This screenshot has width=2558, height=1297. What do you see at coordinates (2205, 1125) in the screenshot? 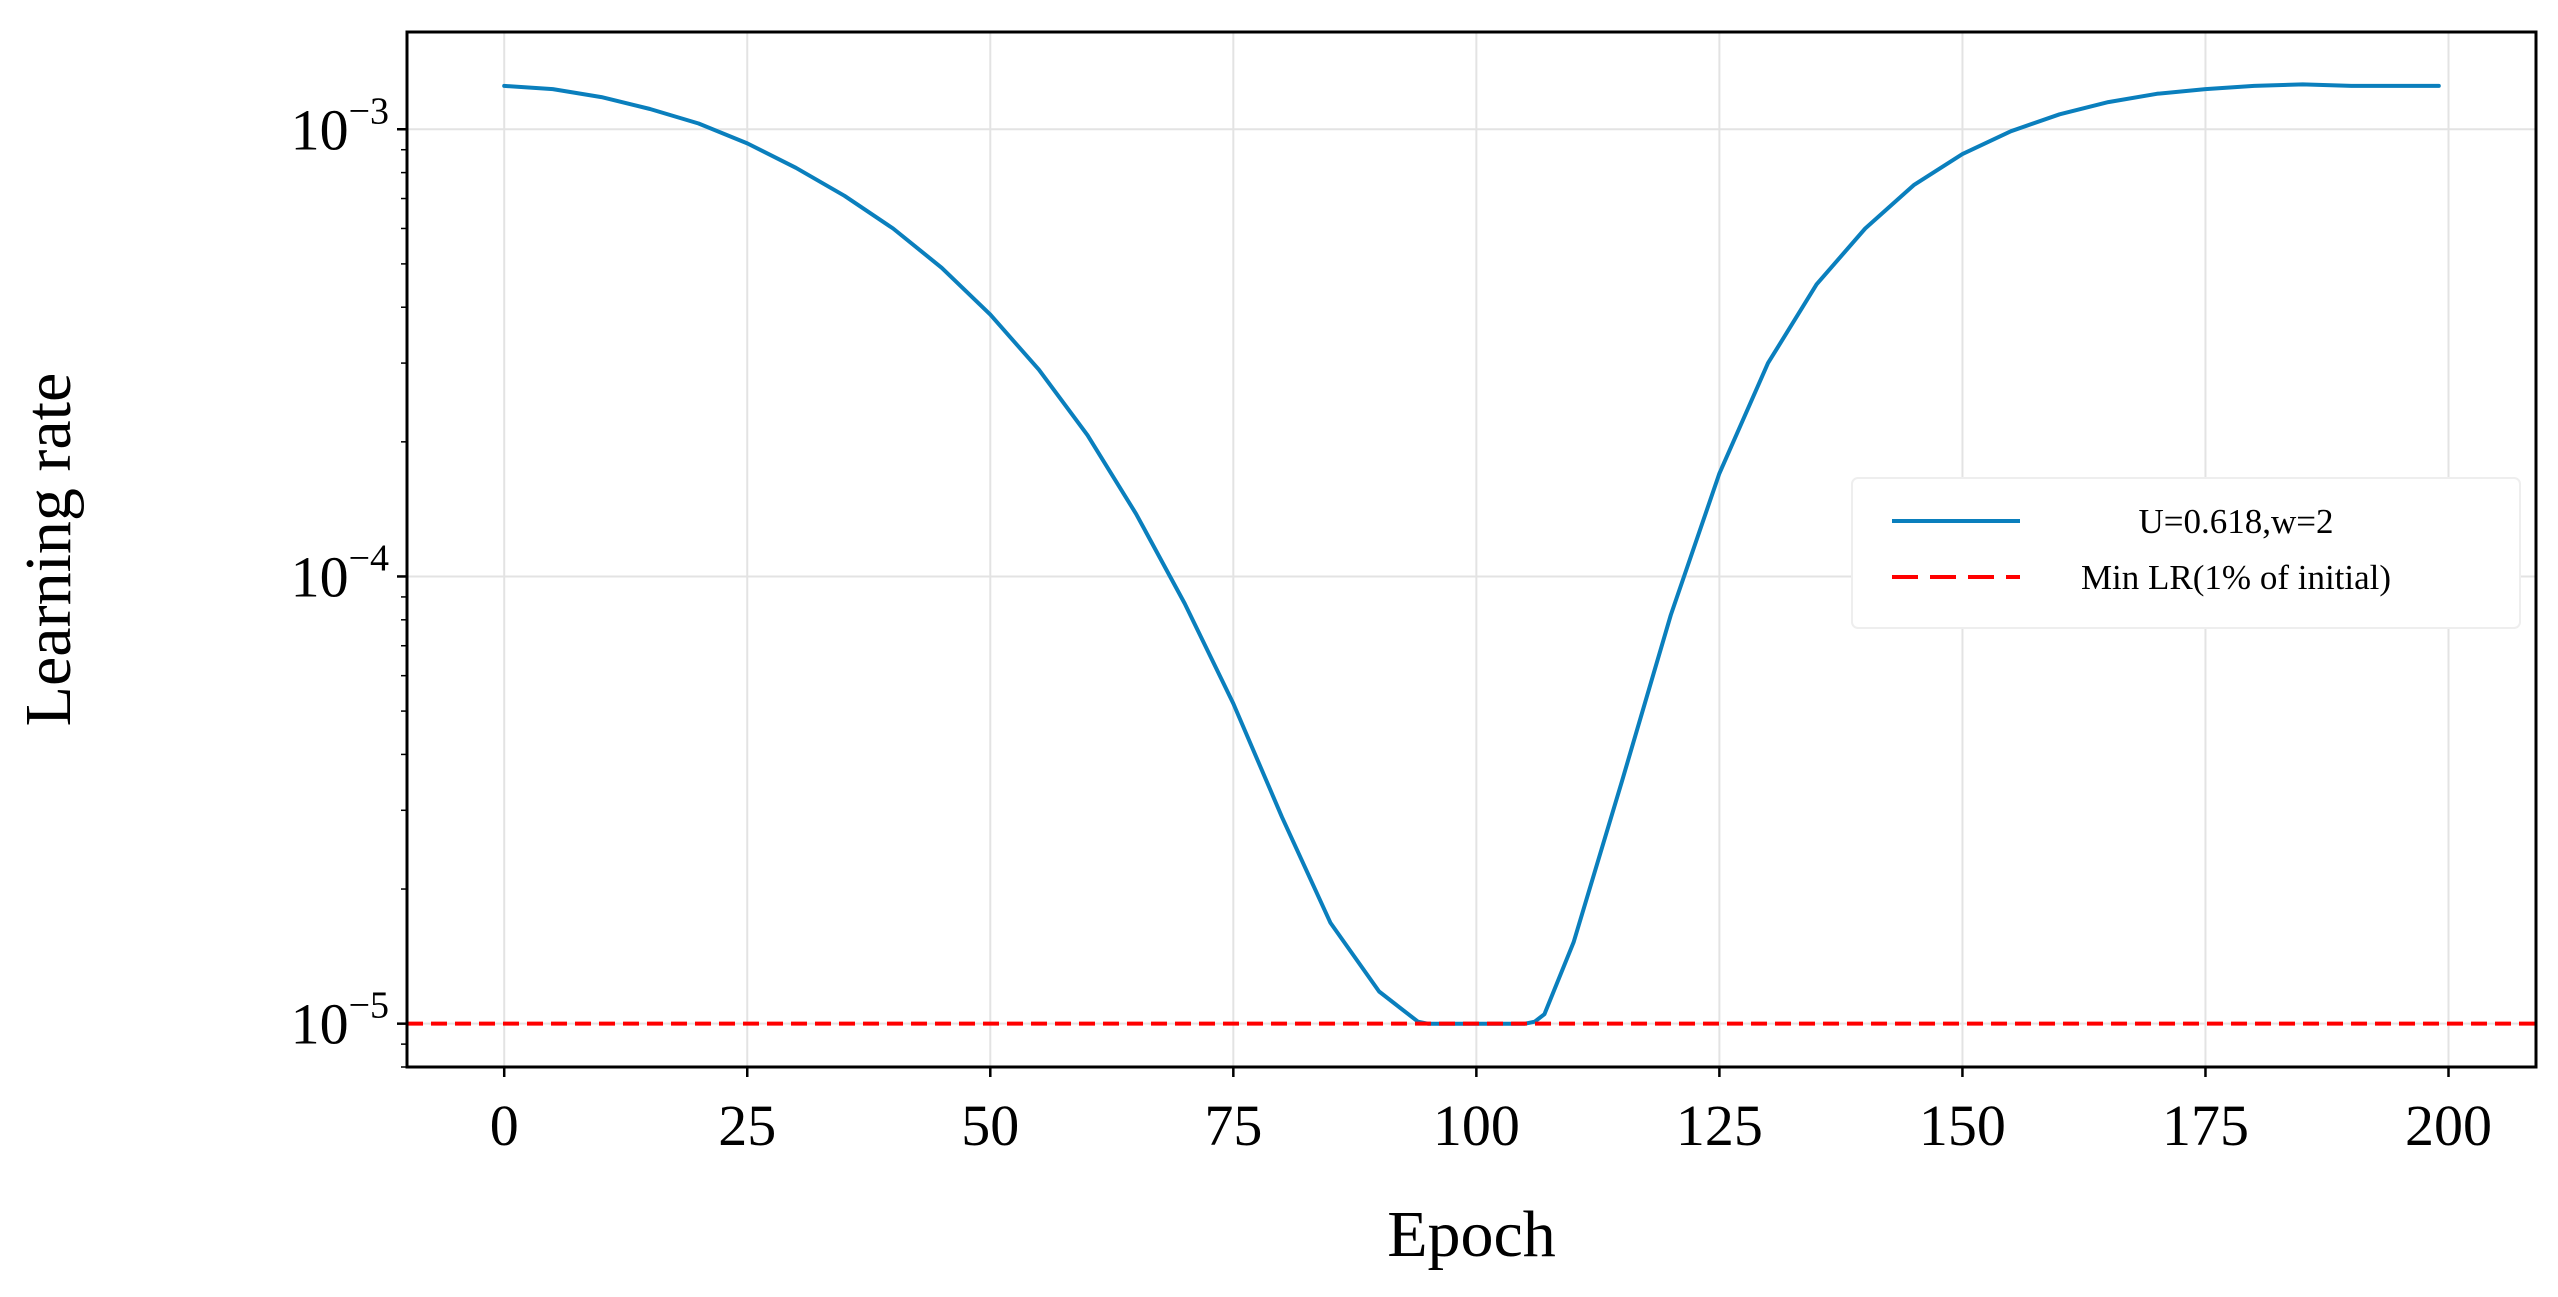
I see `x-tick-label: 175` at bounding box center [2205, 1125].